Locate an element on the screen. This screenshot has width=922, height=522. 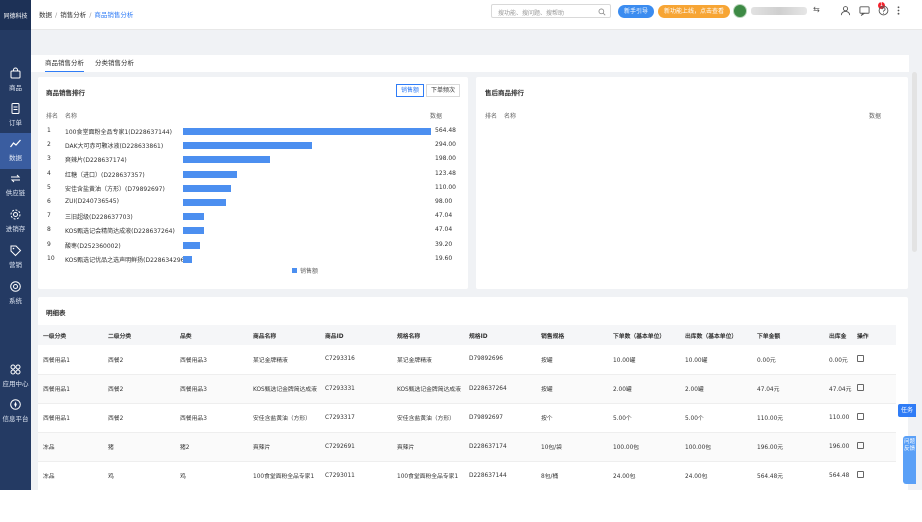
table-cell: 按罐 is located at coordinates (572, 360).